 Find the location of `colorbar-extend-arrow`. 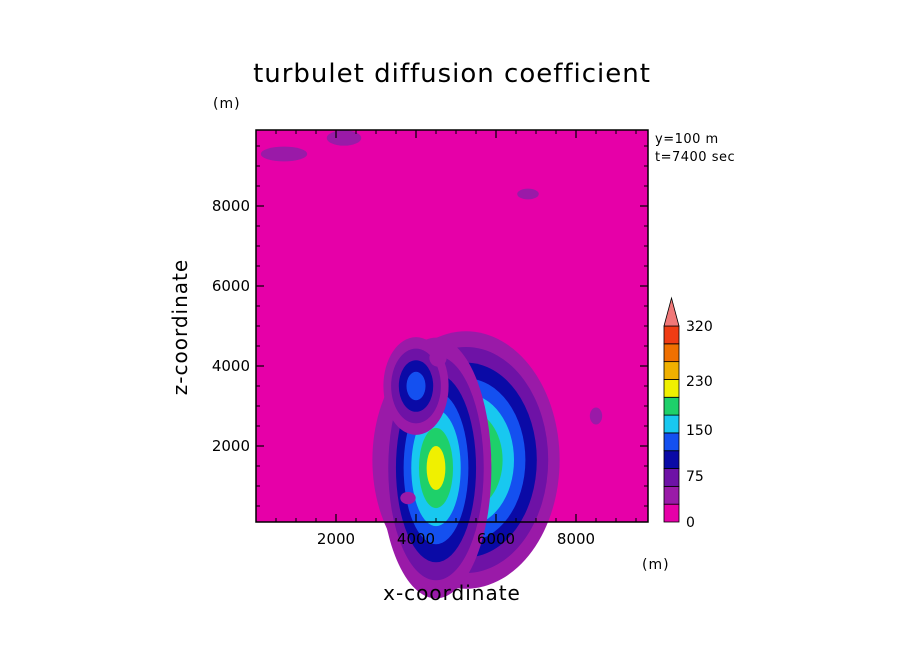

colorbar-extend-arrow is located at coordinates (671, 311).